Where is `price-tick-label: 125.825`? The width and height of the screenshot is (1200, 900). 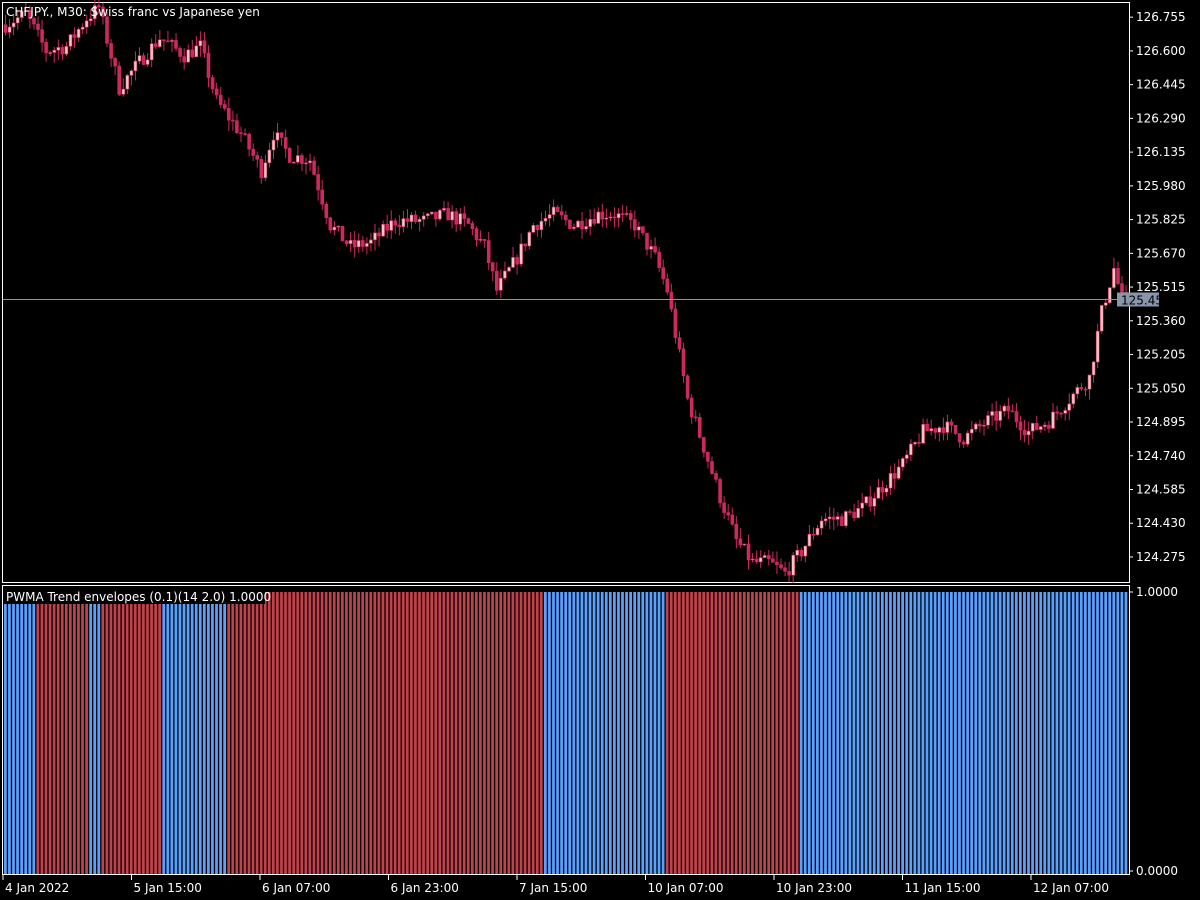 price-tick-label: 125.825 is located at coordinates (1161, 220).